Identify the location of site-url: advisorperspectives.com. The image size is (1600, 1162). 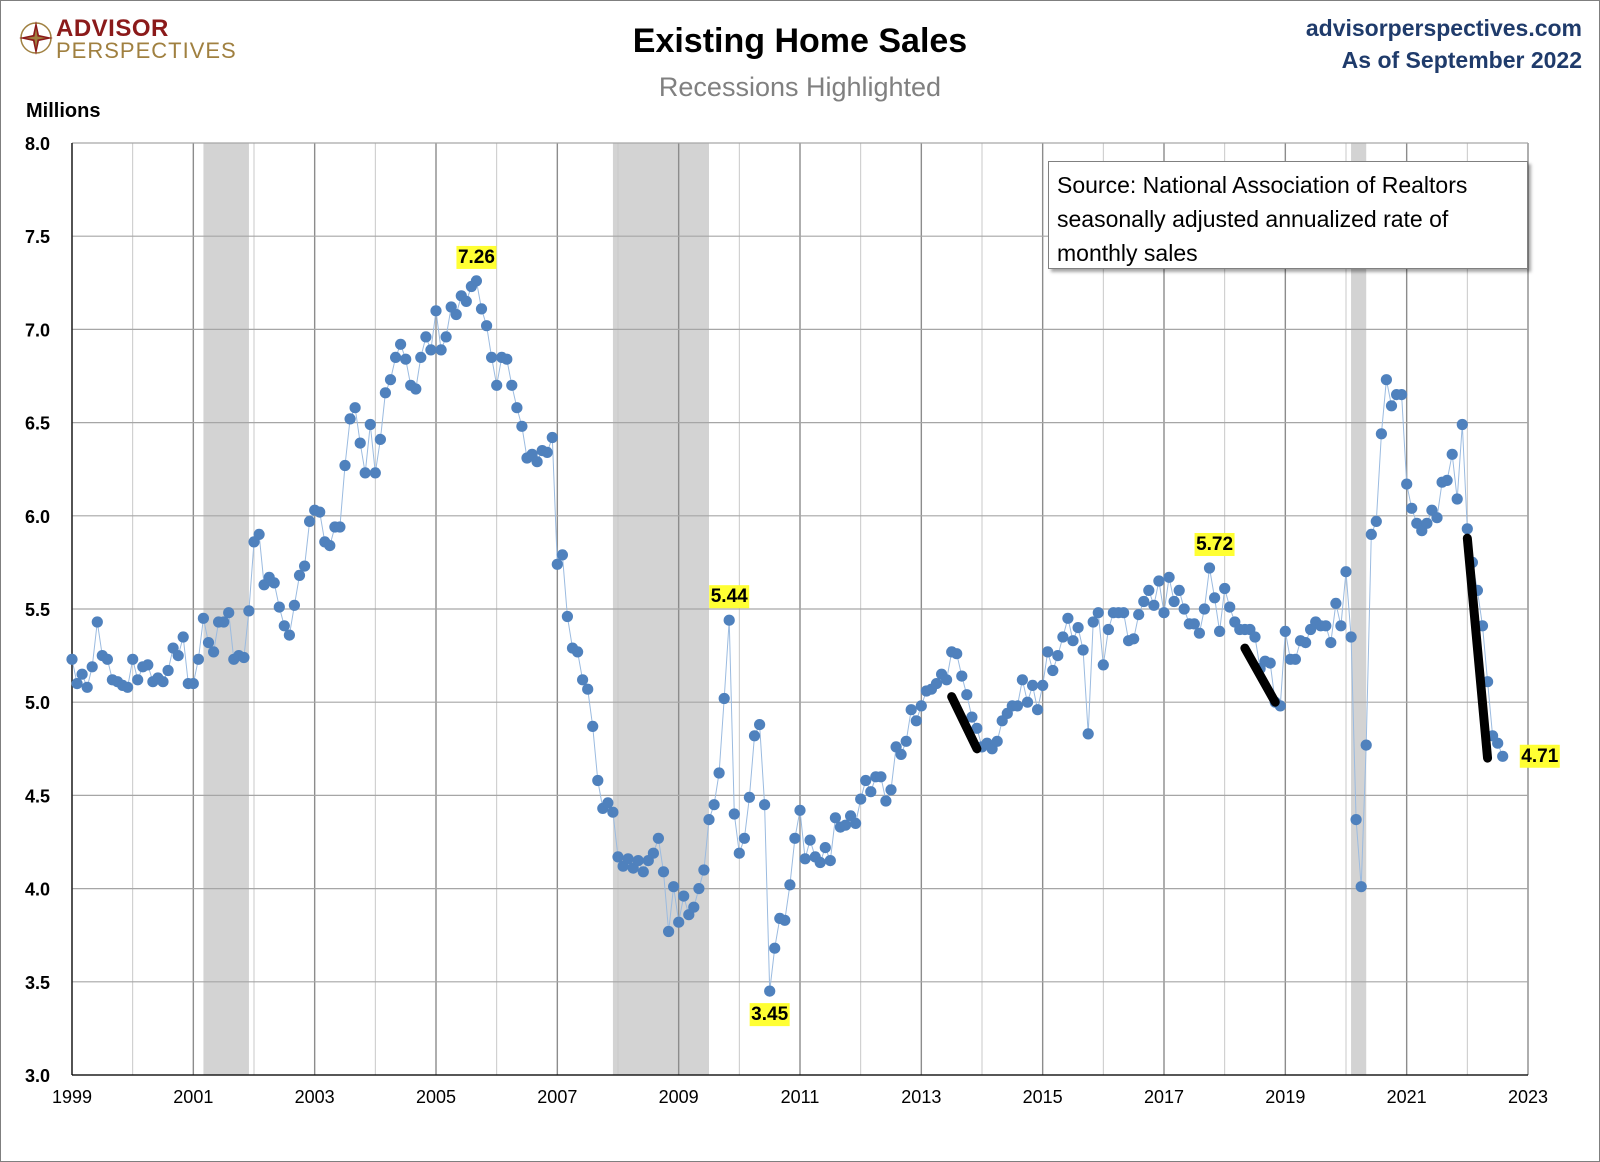
(1443, 28).